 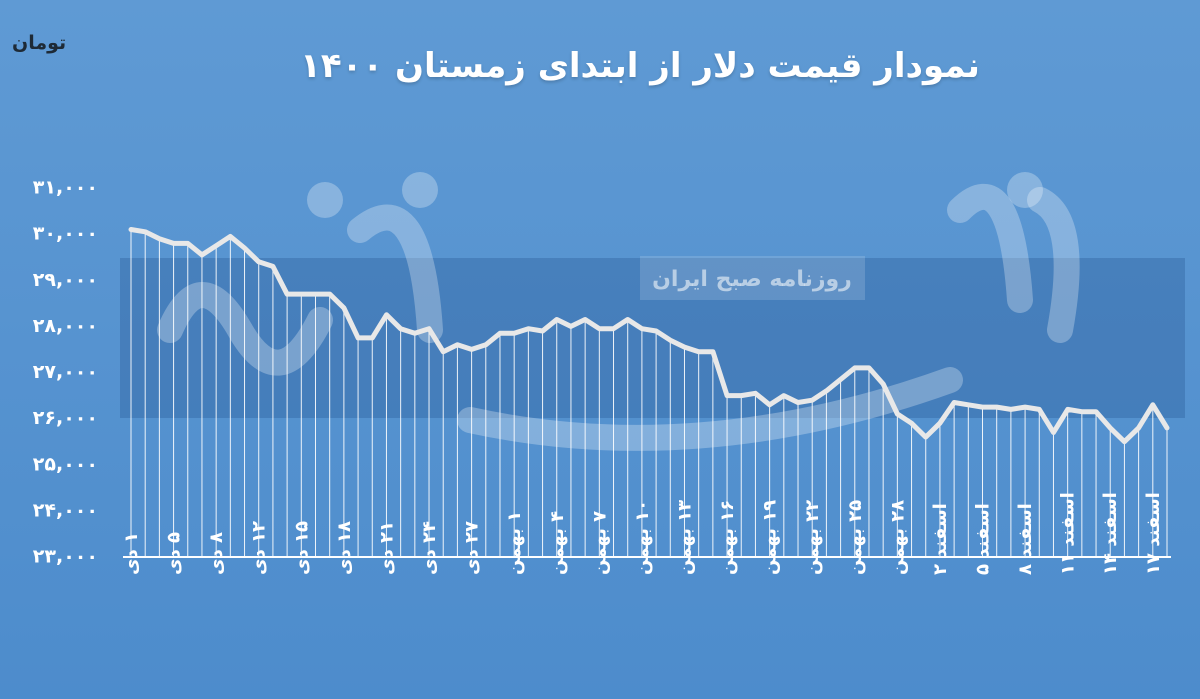 I want to click on y-tick-label: ۲۹,۰۰۰, so click(x=65, y=280).